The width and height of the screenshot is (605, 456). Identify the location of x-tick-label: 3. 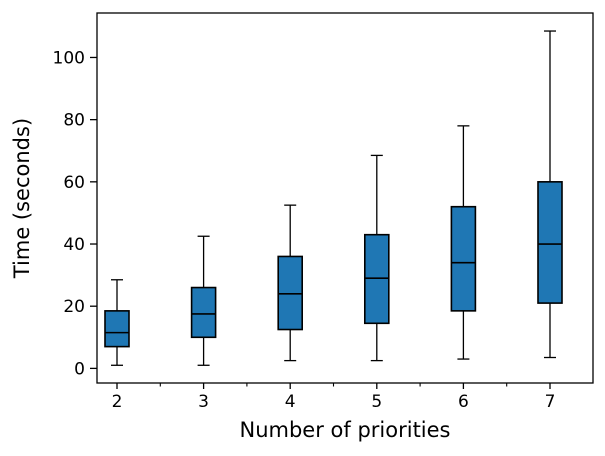
(203, 402).